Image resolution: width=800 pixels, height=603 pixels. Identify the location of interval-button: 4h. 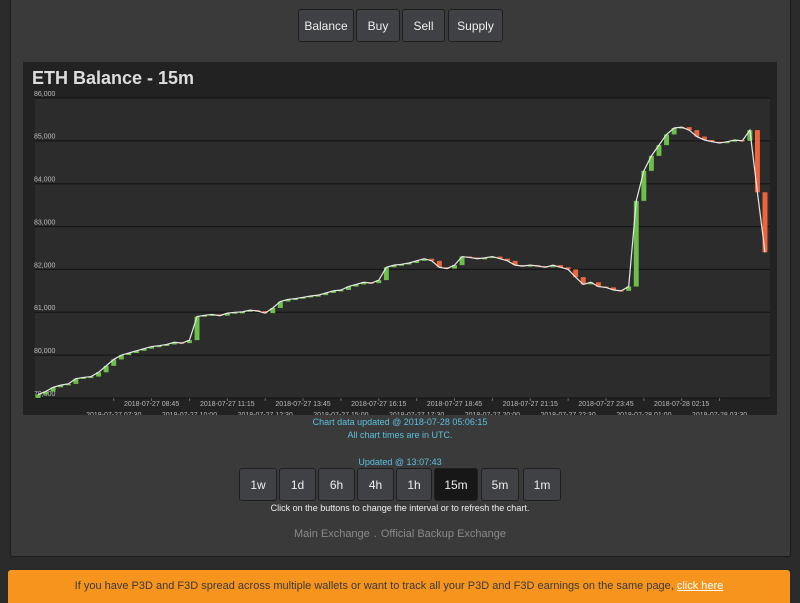
(375, 484).